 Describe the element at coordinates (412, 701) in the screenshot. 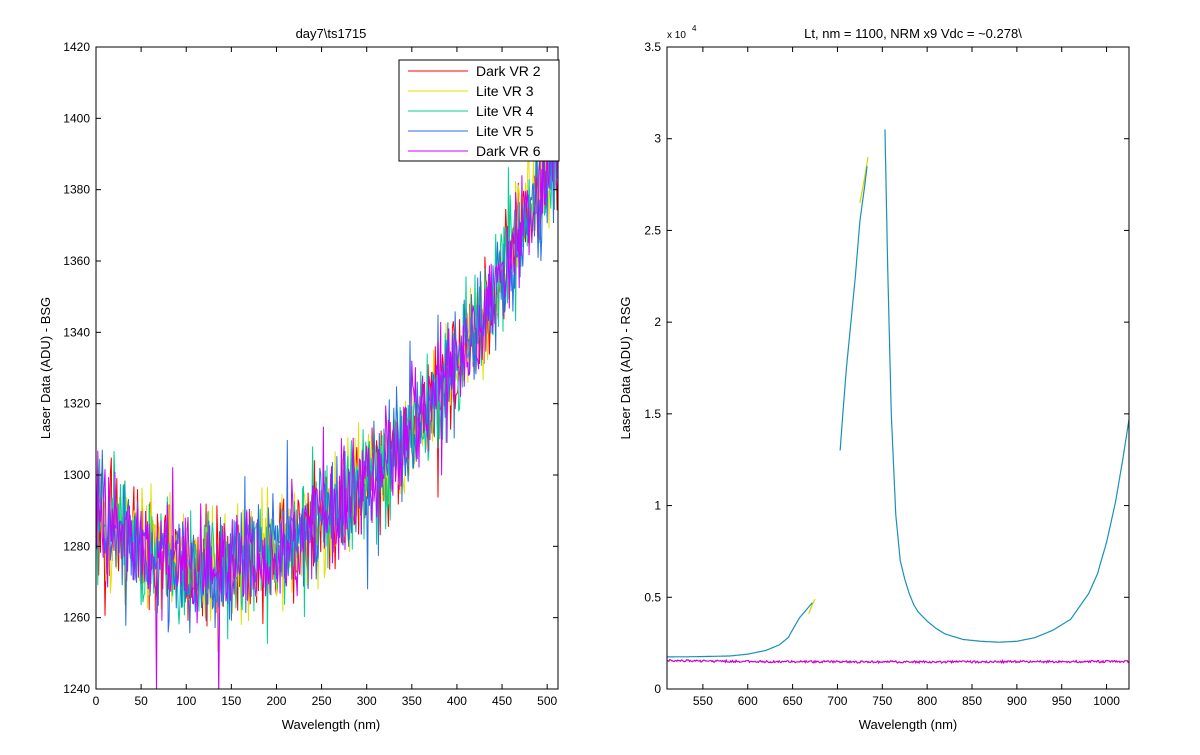

I see `left-chart-x-tick-label: 350` at that location.